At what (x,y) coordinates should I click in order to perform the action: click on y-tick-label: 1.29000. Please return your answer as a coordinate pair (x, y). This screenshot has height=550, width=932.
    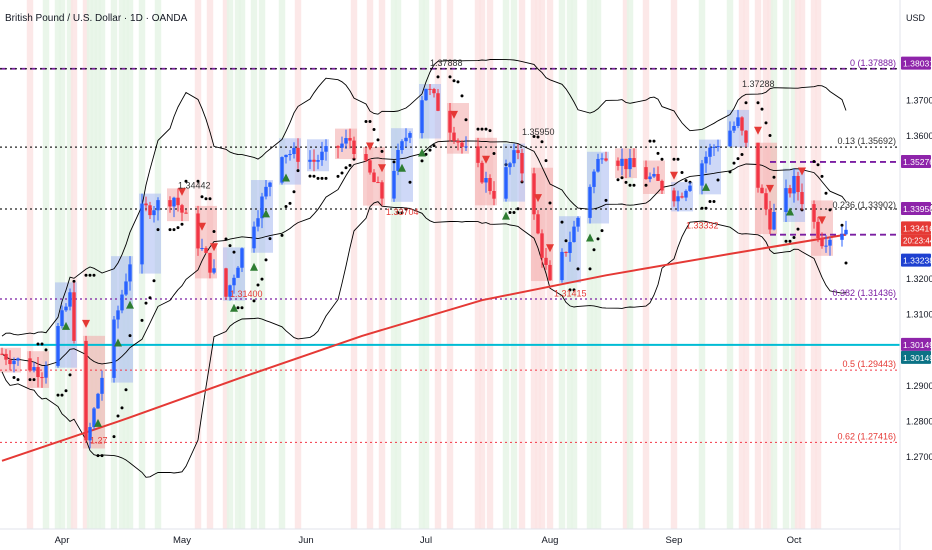
    Looking at the image, I should click on (919, 386).